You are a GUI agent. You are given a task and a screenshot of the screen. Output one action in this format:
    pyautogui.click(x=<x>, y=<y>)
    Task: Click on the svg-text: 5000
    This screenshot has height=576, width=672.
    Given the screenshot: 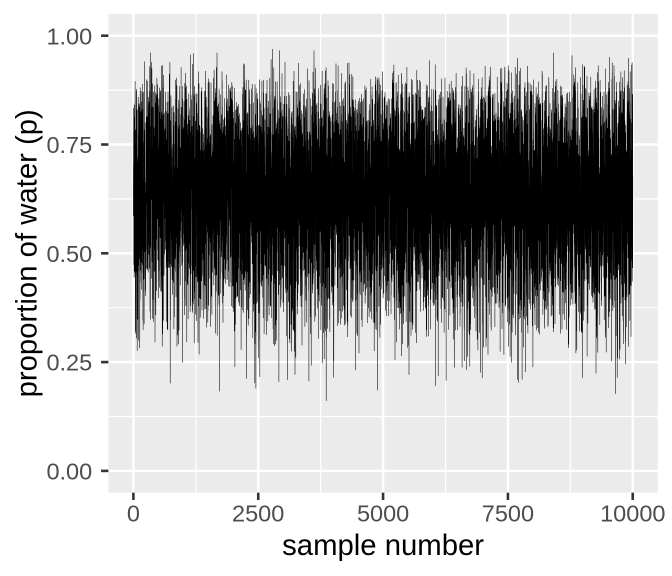 What is the action you would take?
    pyautogui.click(x=383, y=514)
    